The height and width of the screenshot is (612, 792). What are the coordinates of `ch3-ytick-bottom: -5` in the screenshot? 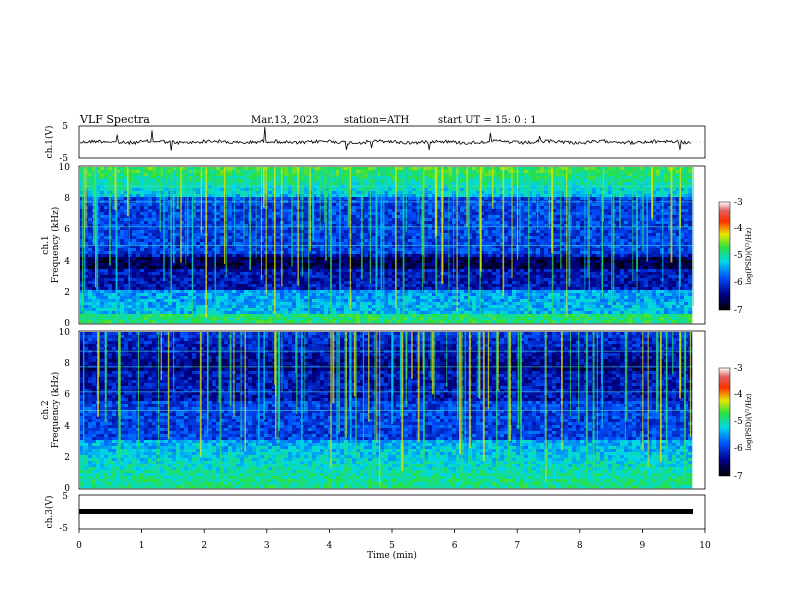 It's located at (63, 529).